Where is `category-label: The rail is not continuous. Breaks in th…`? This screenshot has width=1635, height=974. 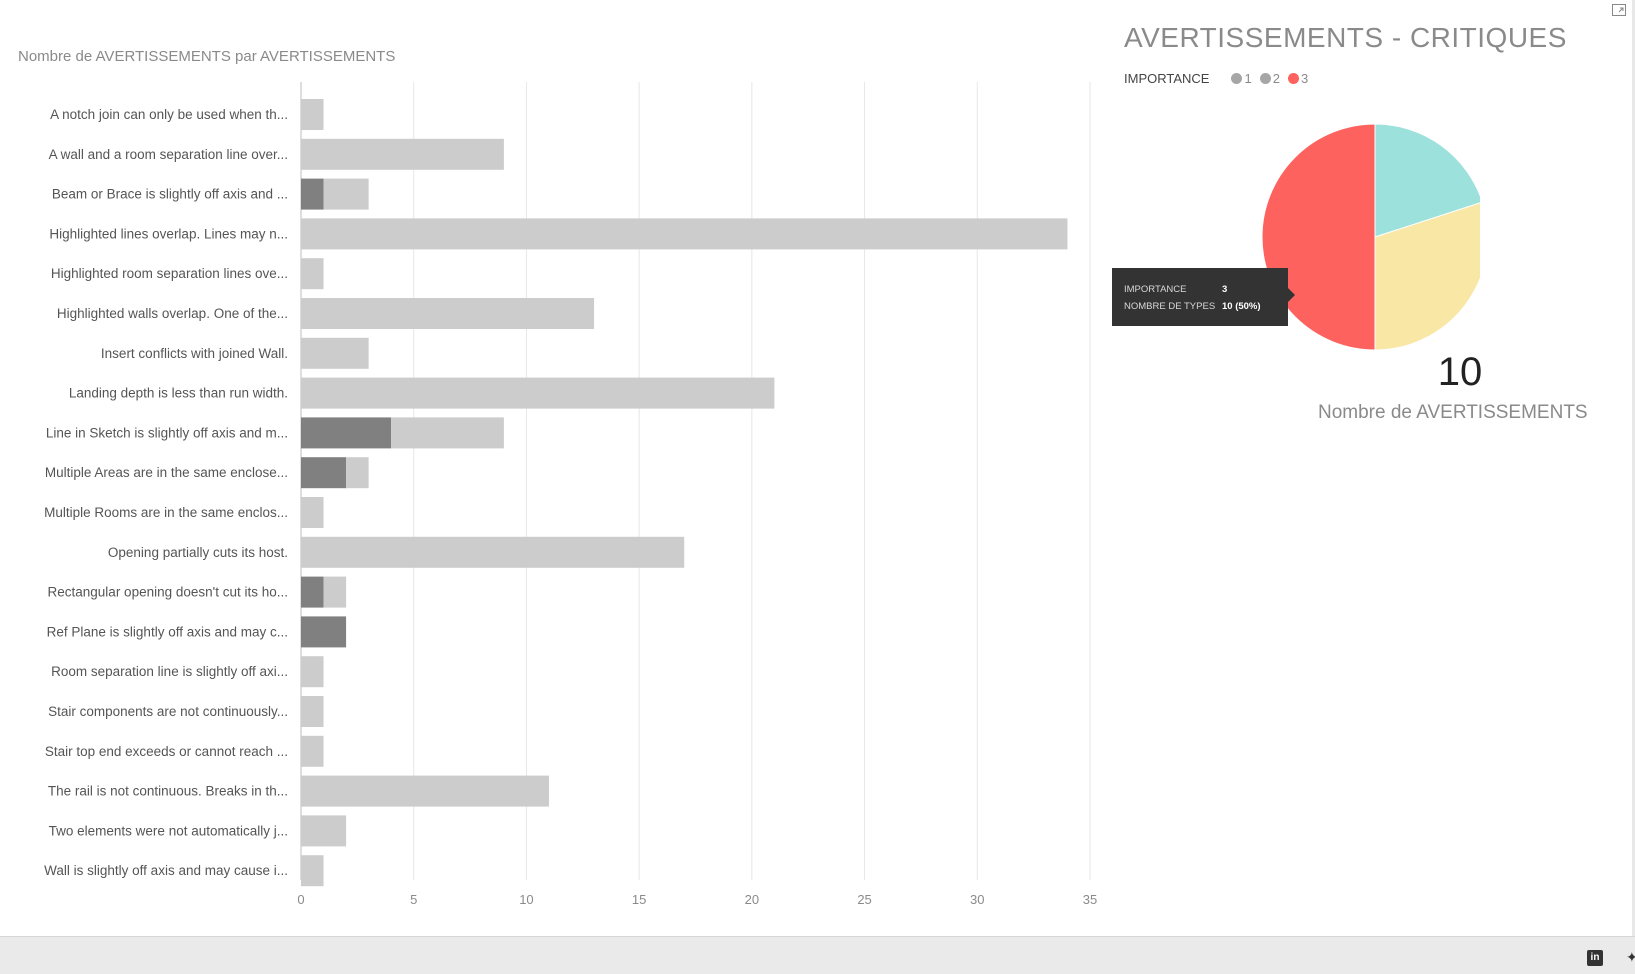 category-label: The rail is not continuous. Breaks in th… is located at coordinates (168, 791).